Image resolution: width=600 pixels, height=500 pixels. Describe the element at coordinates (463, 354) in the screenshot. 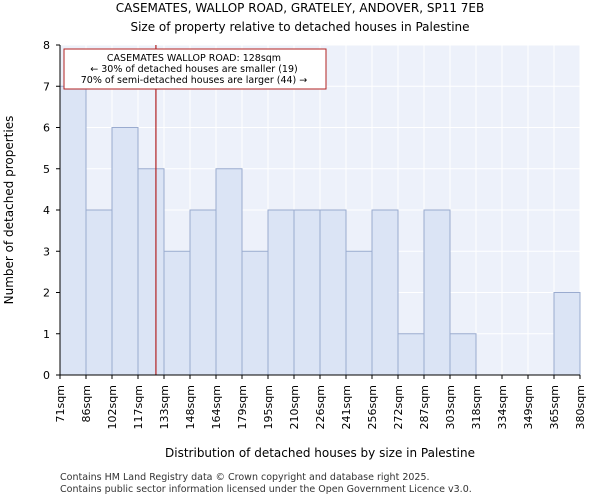

I see `bar-303sqm` at that location.